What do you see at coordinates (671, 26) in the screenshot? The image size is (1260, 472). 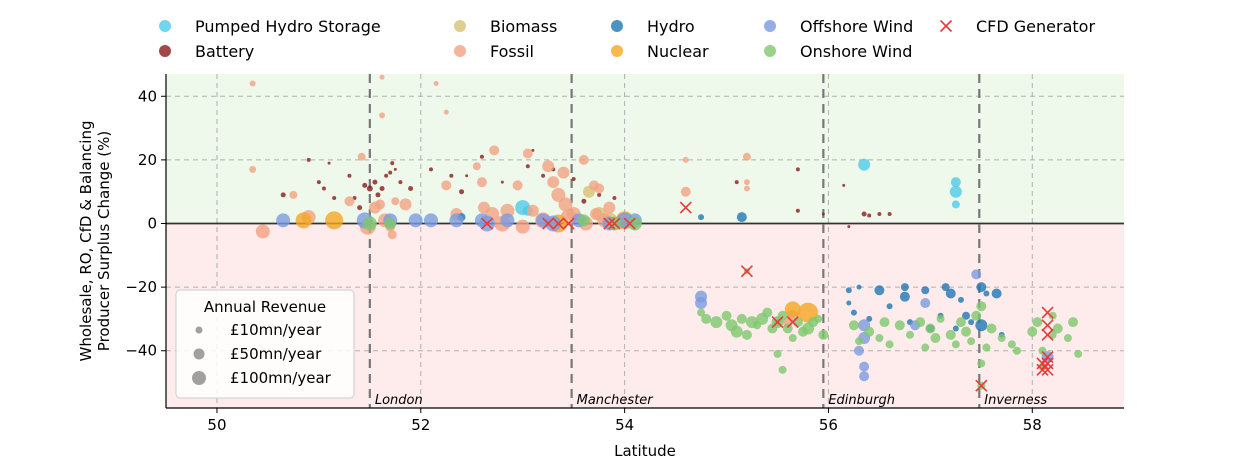 I see `legend-label: Hydro` at bounding box center [671, 26].